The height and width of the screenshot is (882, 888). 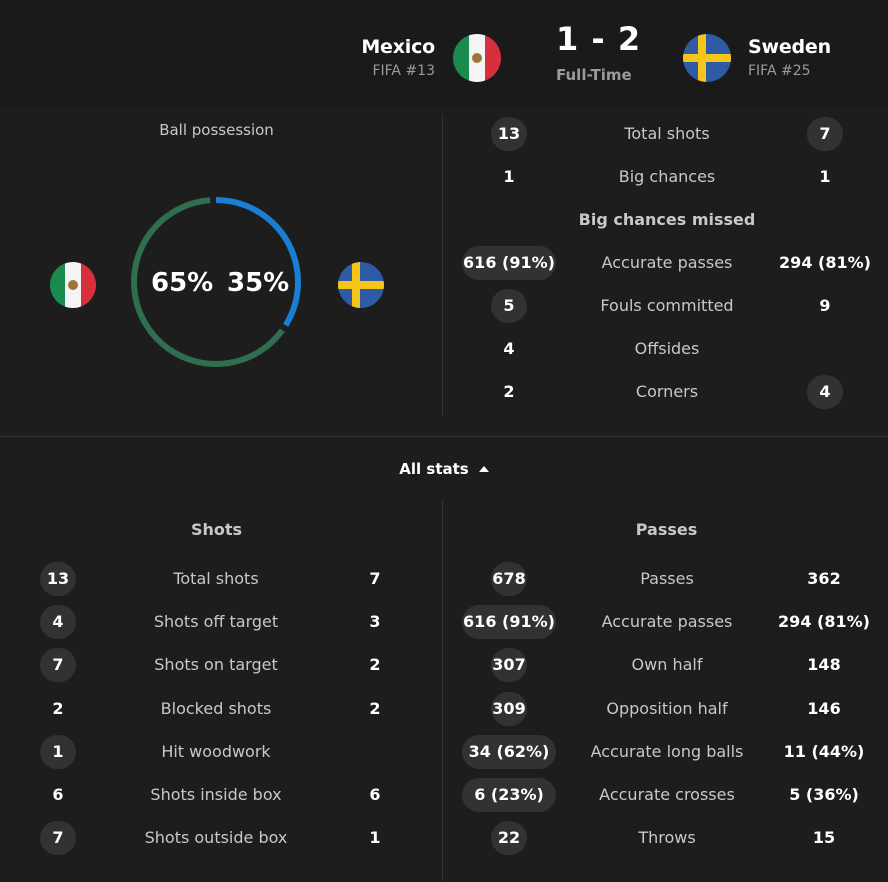 What do you see at coordinates (667, 348) in the screenshot?
I see `stat-label: Offsides` at bounding box center [667, 348].